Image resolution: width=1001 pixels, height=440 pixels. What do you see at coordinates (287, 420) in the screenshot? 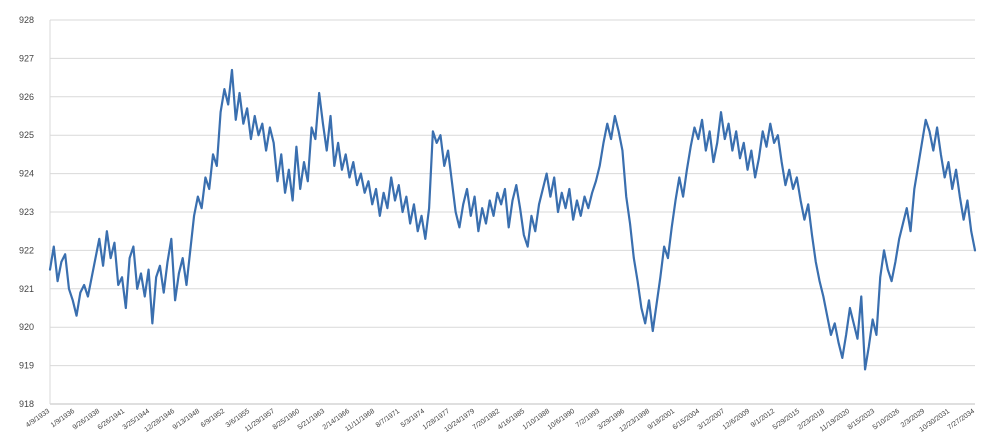
I see `x-tick-label: 8/25/1960` at bounding box center [287, 420].